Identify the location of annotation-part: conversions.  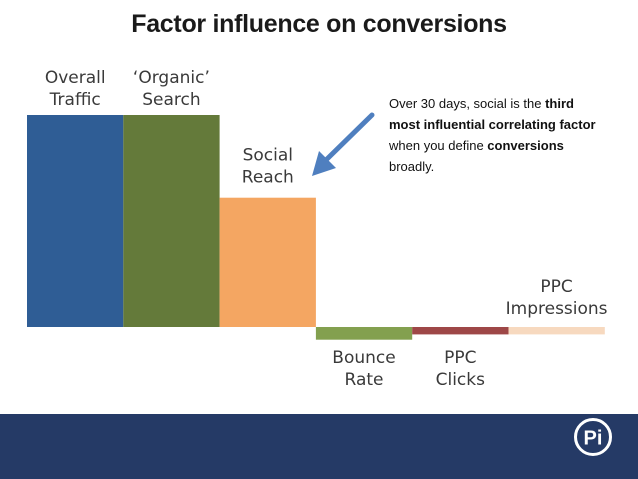
(525, 145).